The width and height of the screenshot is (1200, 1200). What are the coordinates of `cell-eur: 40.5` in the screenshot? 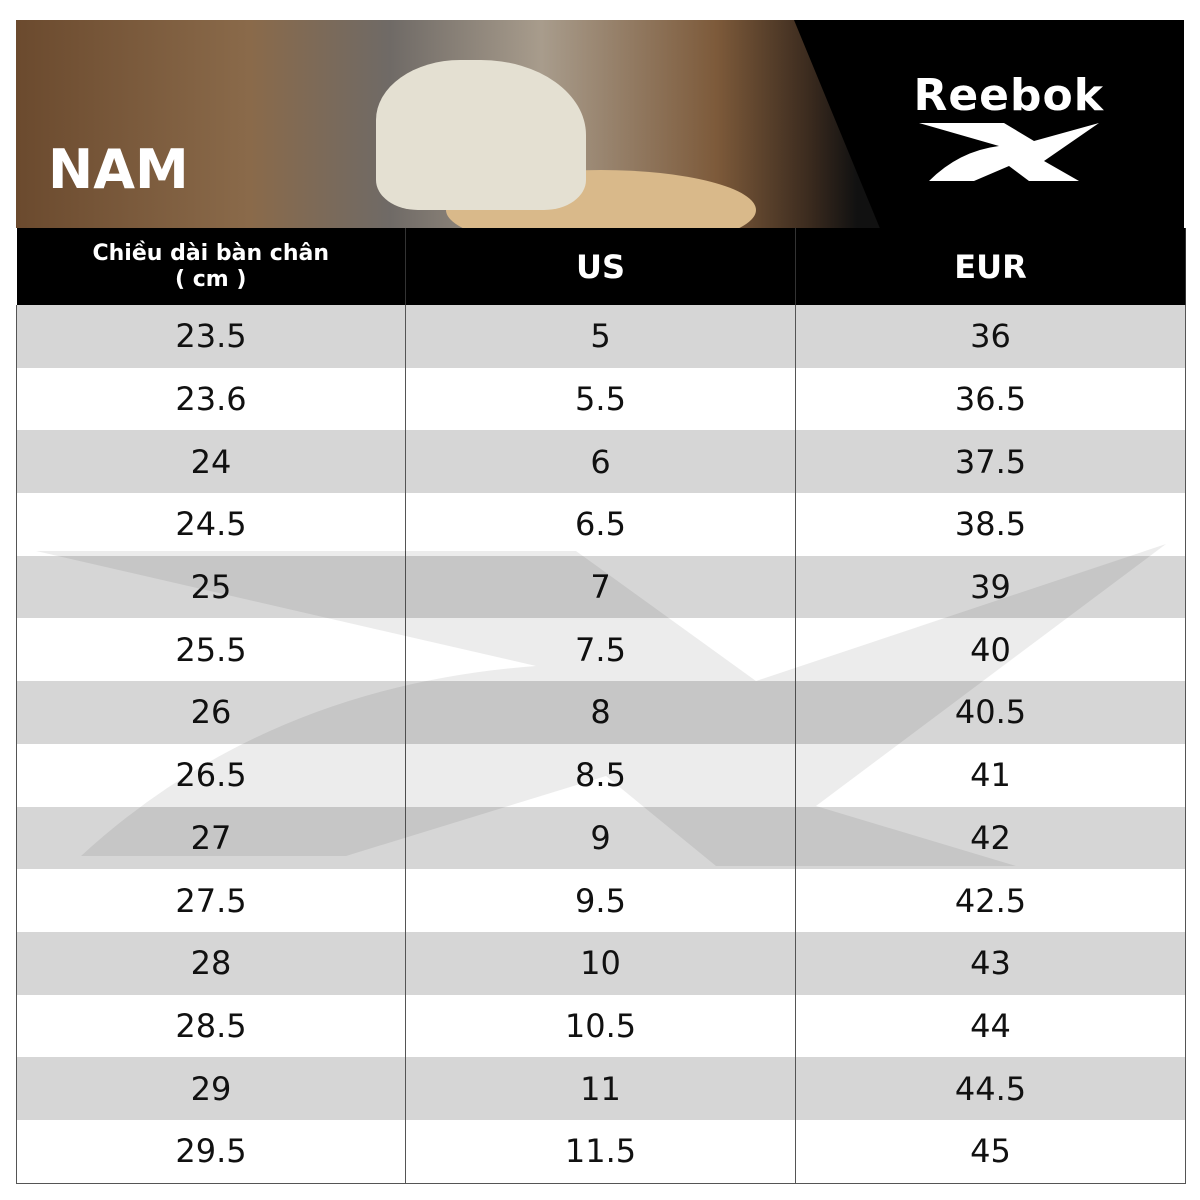 It's located at (990, 712).